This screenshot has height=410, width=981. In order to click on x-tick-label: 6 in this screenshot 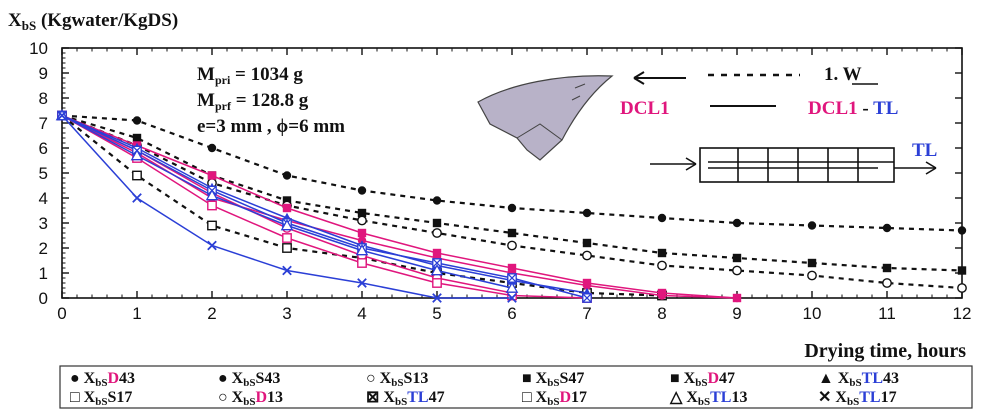, I will do `click(511, 313)`.